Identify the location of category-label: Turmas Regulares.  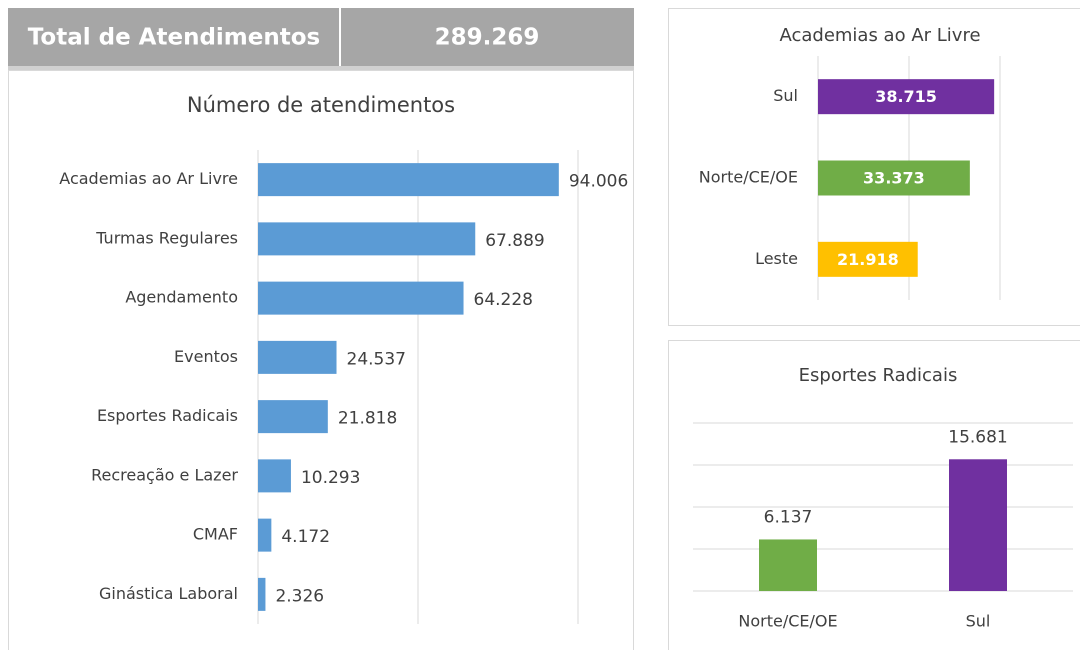
(166, 237).